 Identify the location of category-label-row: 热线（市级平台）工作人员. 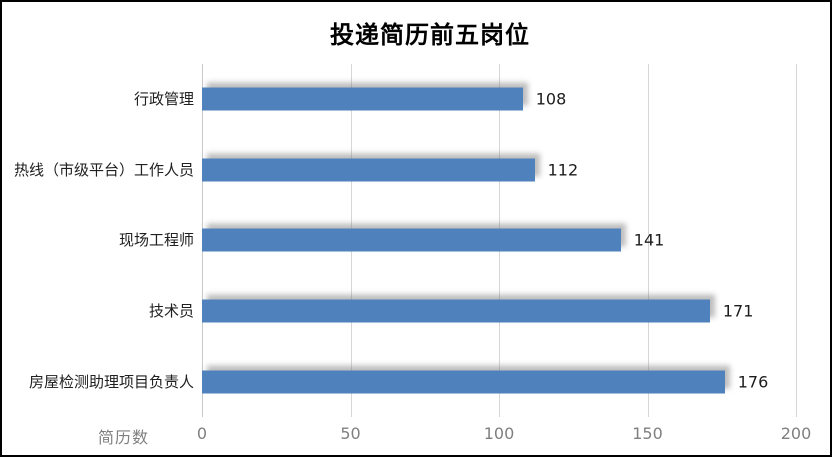
(101, 170).